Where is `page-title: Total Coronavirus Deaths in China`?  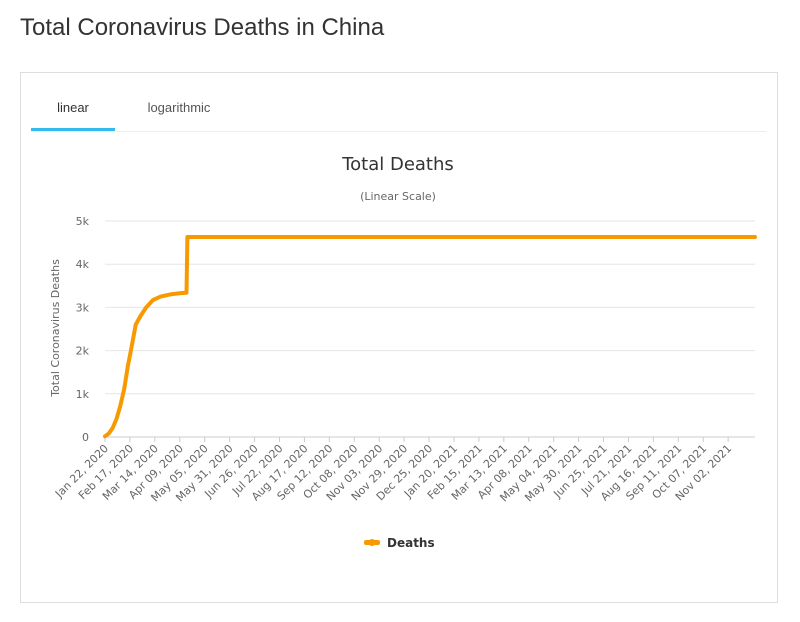
page-title: Total Coronavirus Deaths in China is located at coordinates (202, 27).